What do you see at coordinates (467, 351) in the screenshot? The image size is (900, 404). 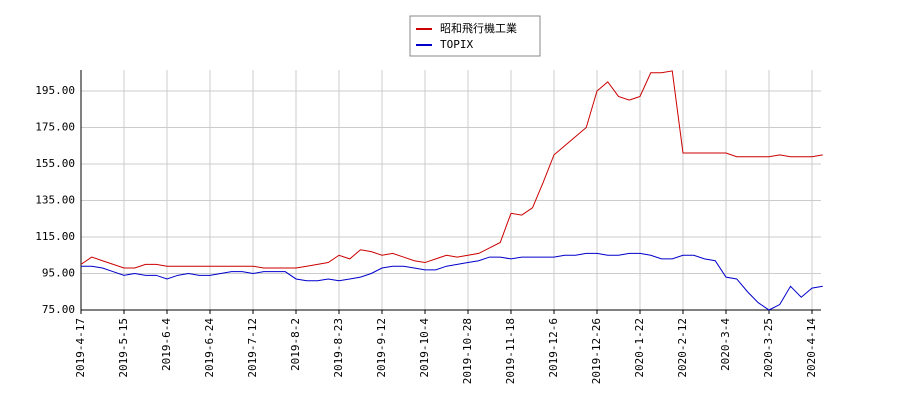 I see `x-tick-label: 2019-10-28` at bounding box center [467, 351].